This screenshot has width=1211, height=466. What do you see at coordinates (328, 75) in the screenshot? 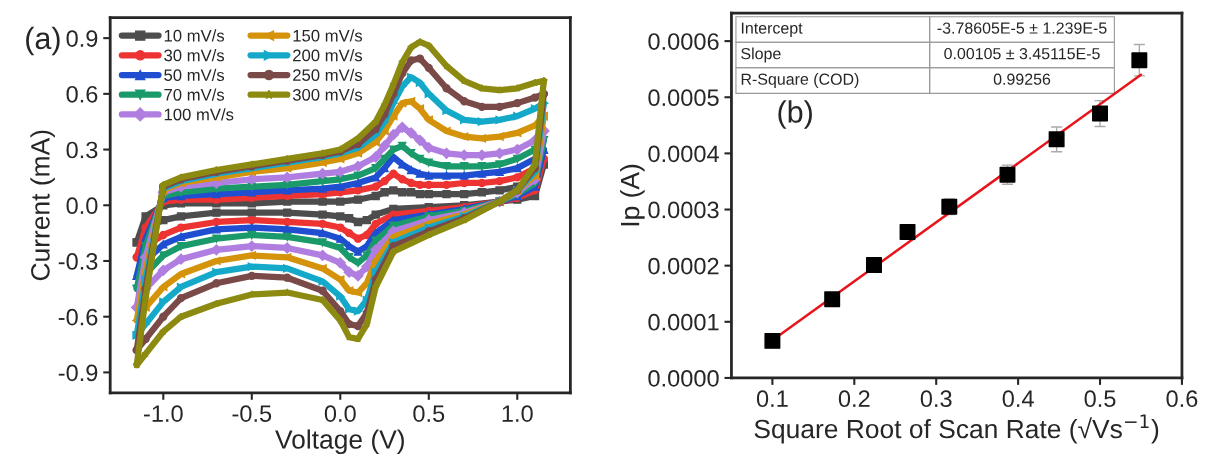
I see `legend-label: 250 mV/s` at bounding box center [328, 75].